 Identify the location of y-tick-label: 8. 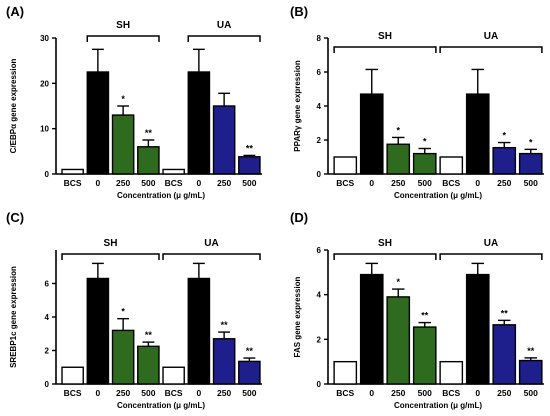
(319, 38).